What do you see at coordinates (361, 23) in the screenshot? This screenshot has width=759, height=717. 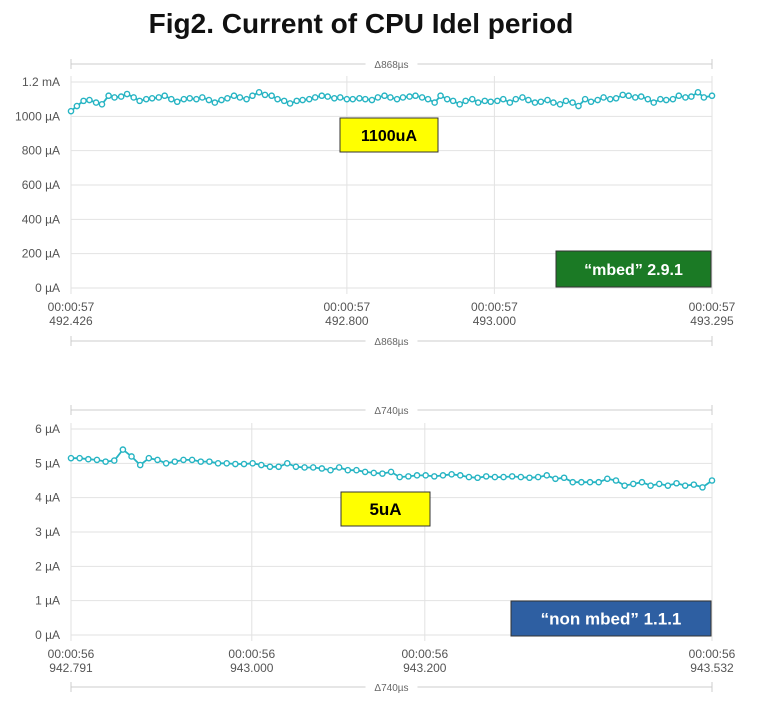 I see `figure-title: Fig2. Current of CPU Idel period` at bounding box center [361, 23].